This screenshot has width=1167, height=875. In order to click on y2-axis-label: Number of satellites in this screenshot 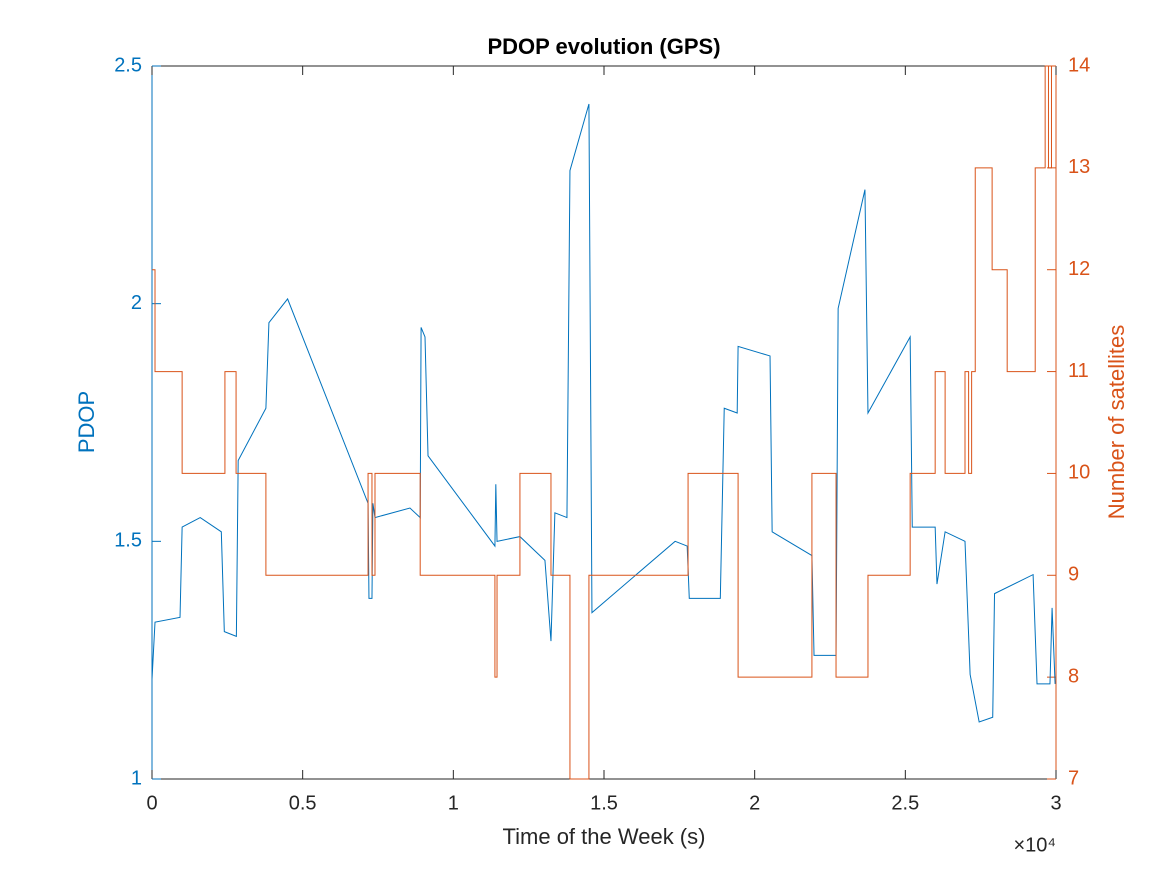, I will do `click(1116, 422)`.